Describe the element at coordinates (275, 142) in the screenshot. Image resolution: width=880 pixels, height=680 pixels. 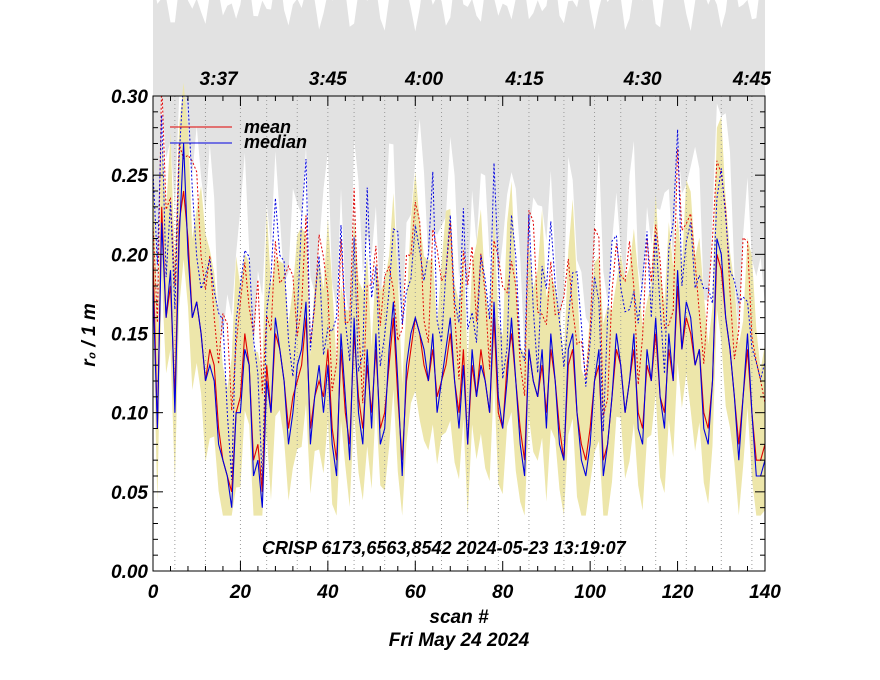
I see `legend-median-label: median` at that location.